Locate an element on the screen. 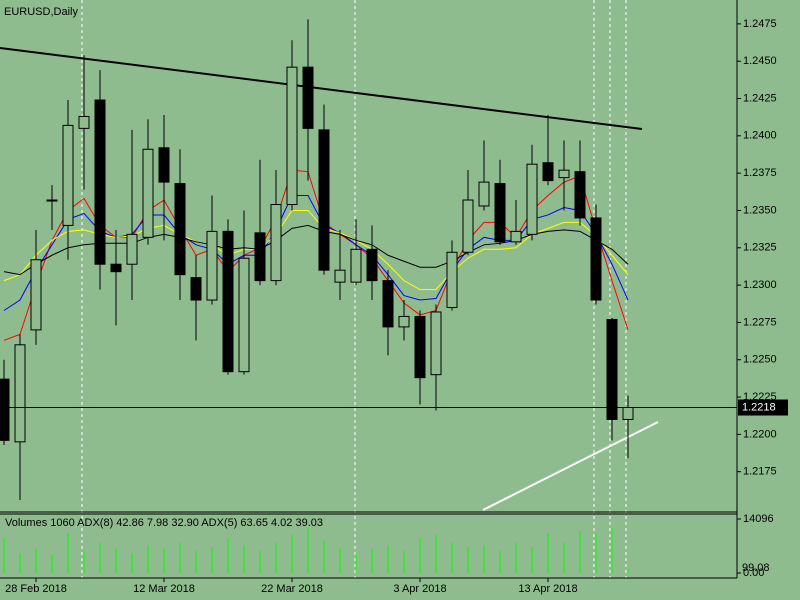 The height and width of the screenshot is (600, 800). adx-axis-label: 99.08 is located at coordinates (756, 568).